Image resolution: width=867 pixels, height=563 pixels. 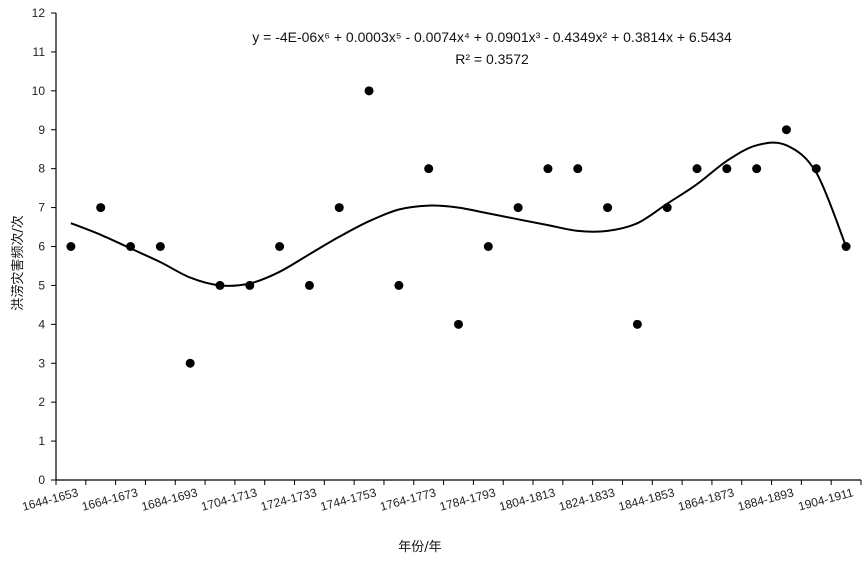 I want to click on x-tick-label: 1704-1713, so click(x=229, y=499).